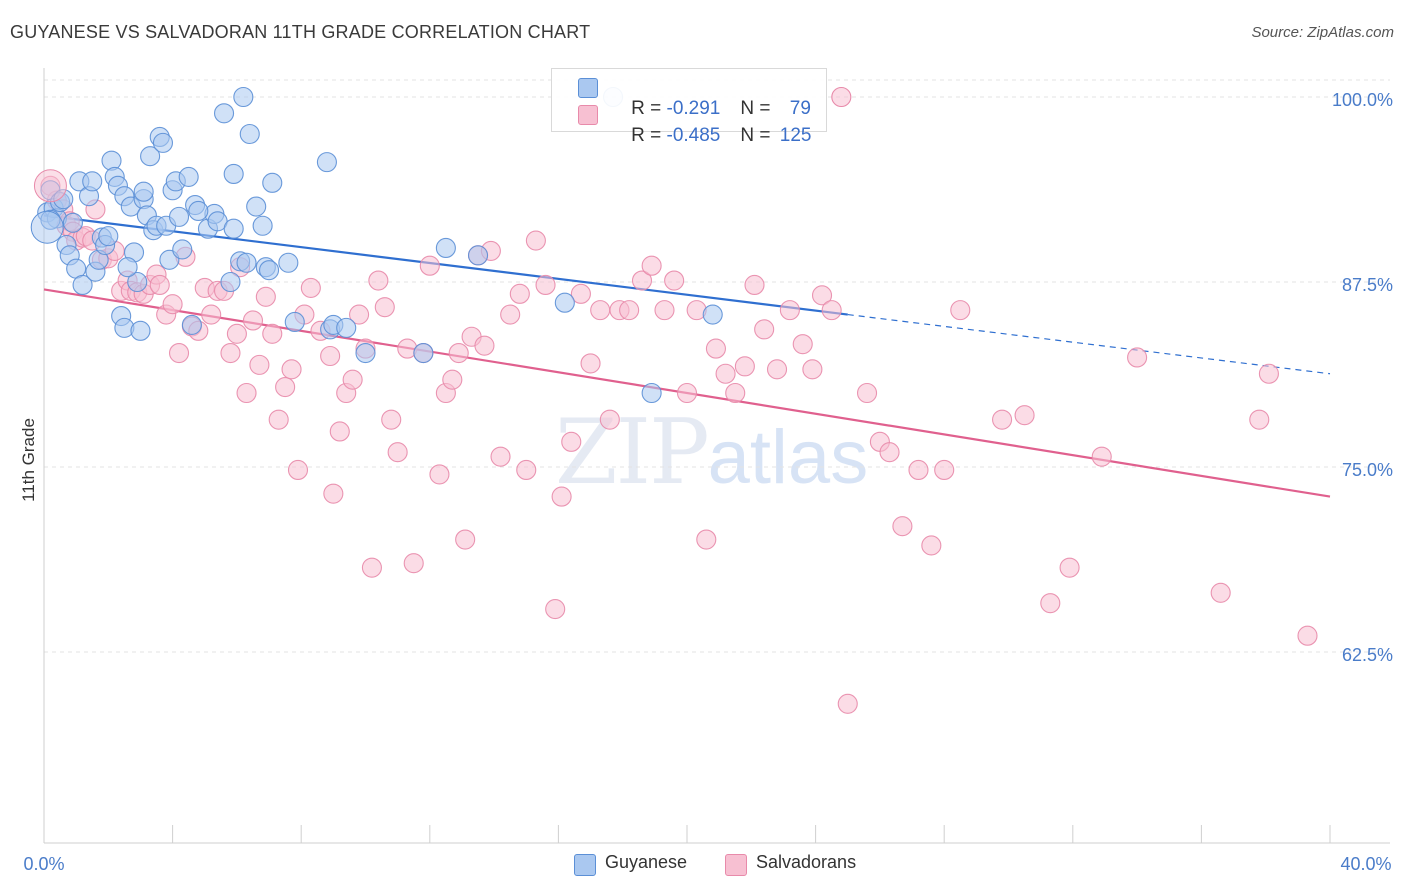  What do you see at coordinates (588, 115) in the screenshot?
I see `salvadoran-swatch` at bounding box center [588, 115].